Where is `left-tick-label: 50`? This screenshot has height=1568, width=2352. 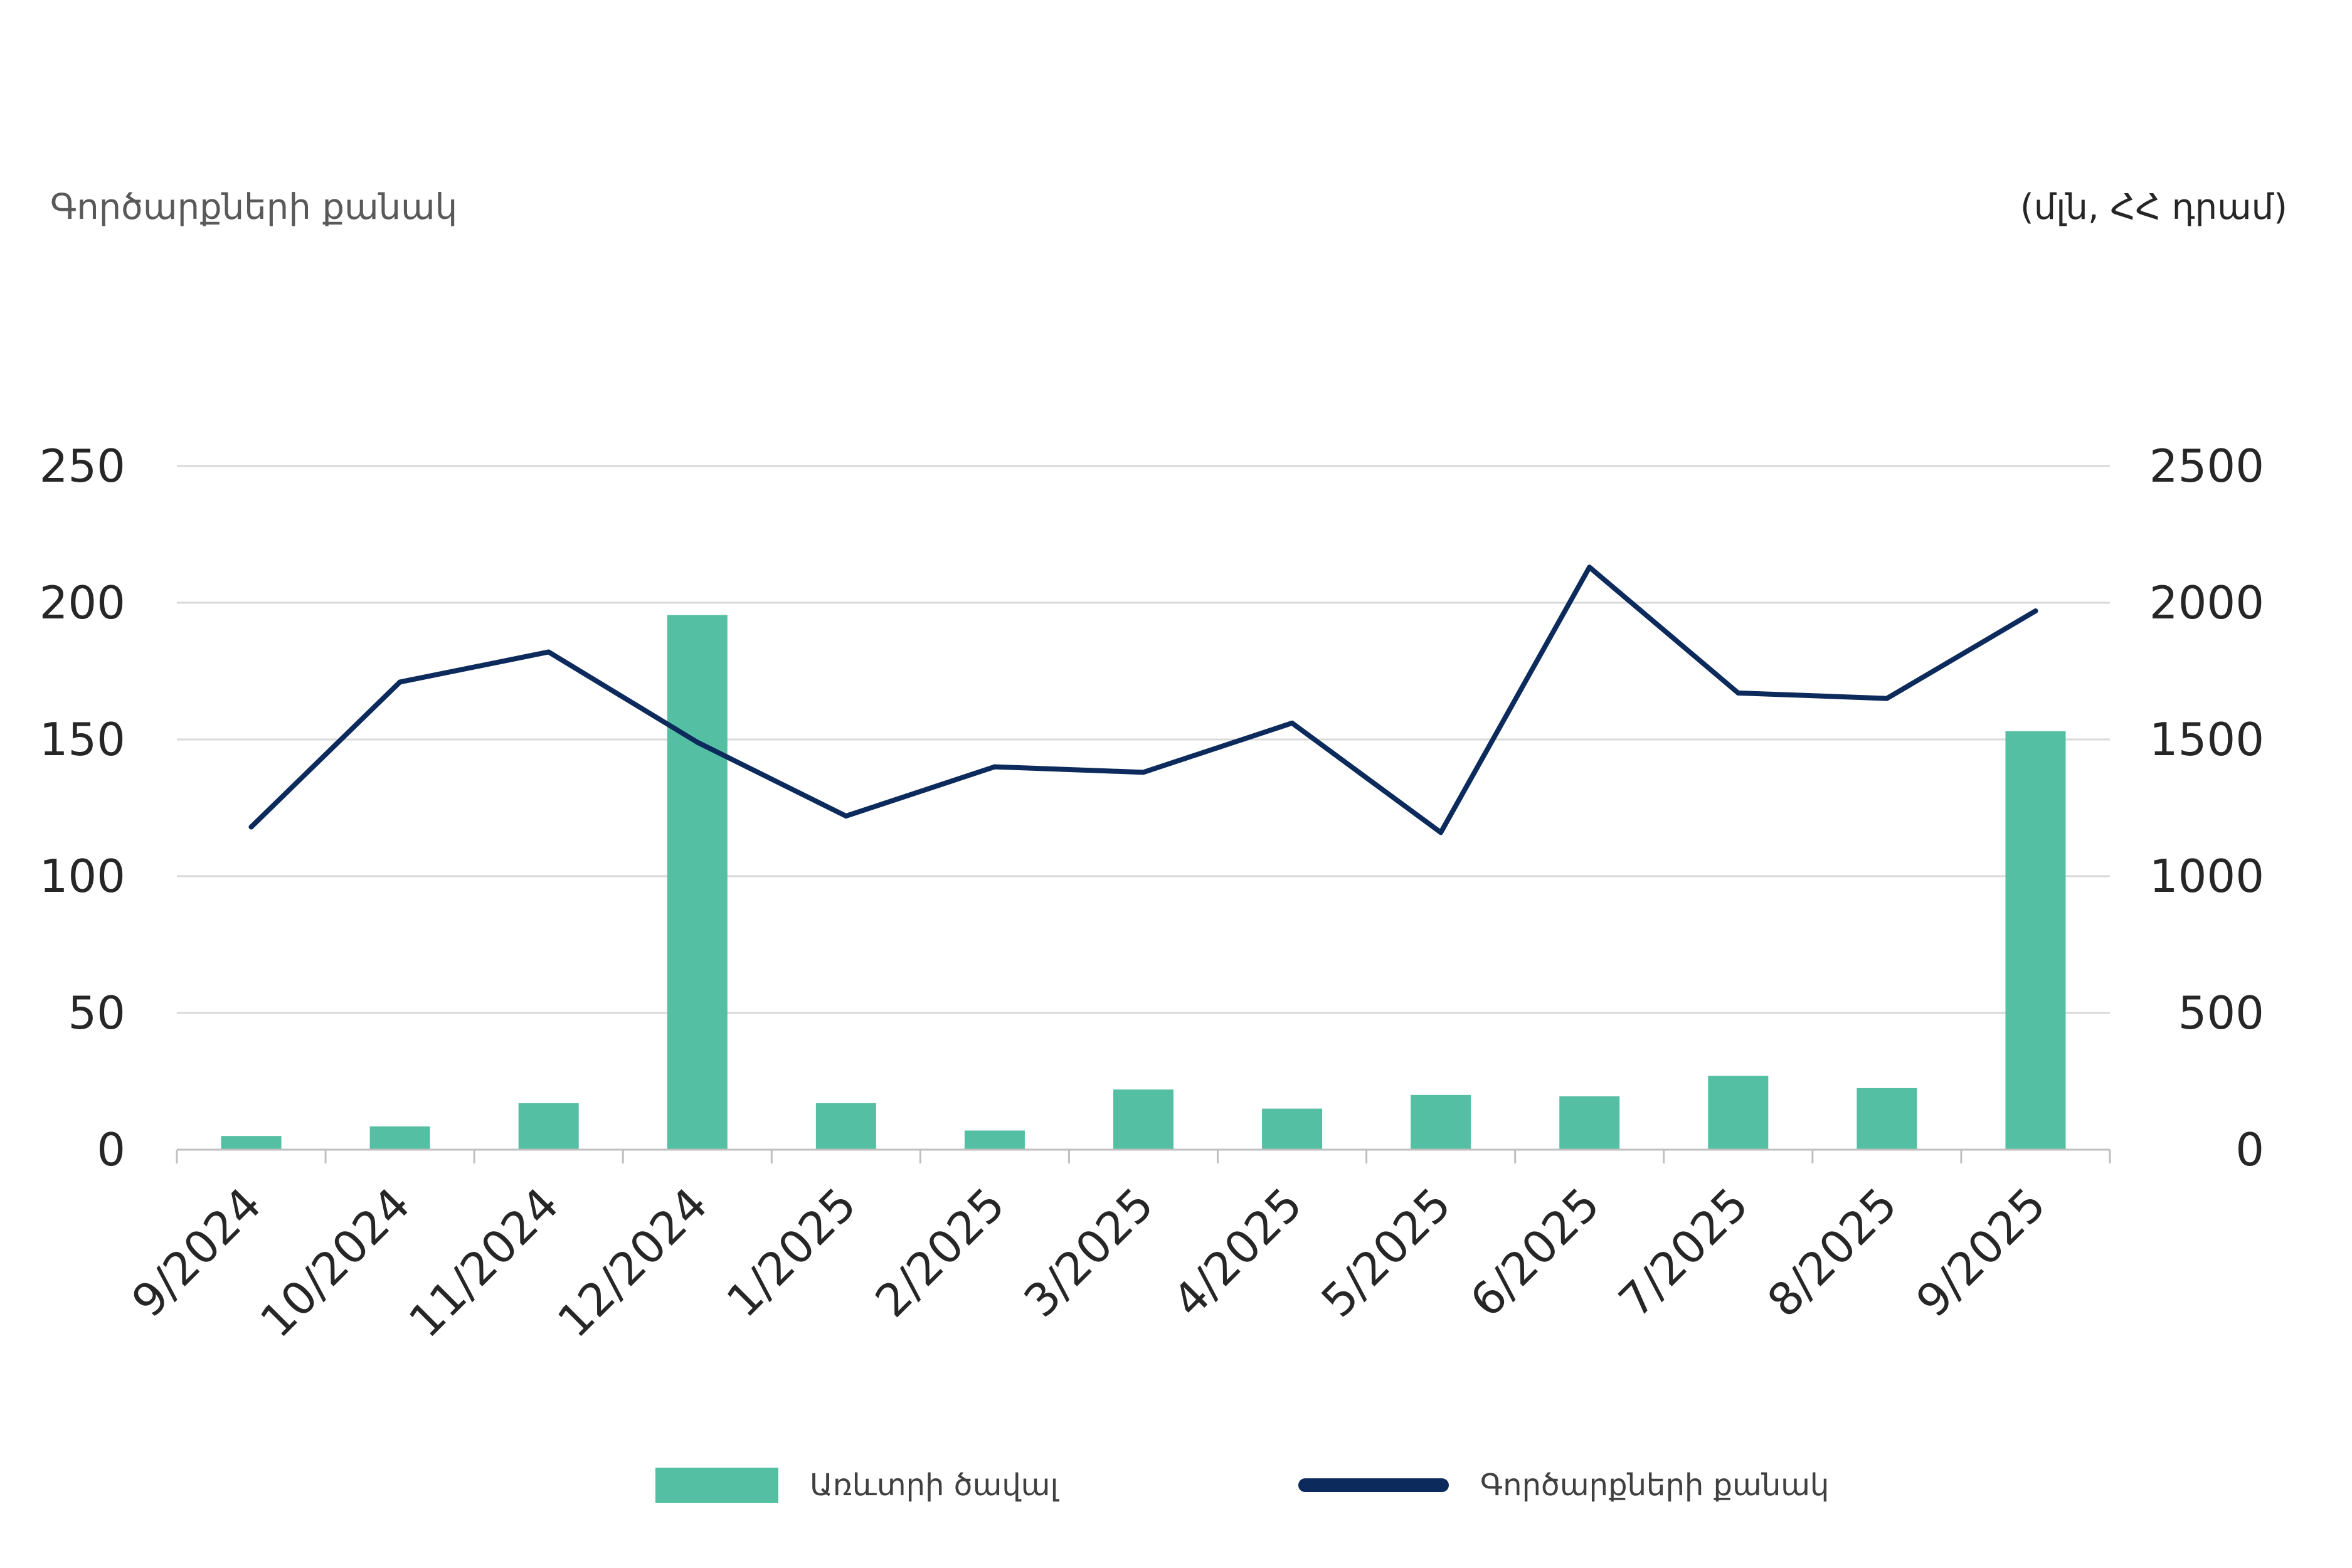
left-tick-label: 50 is located at coordinates (97, 1013).